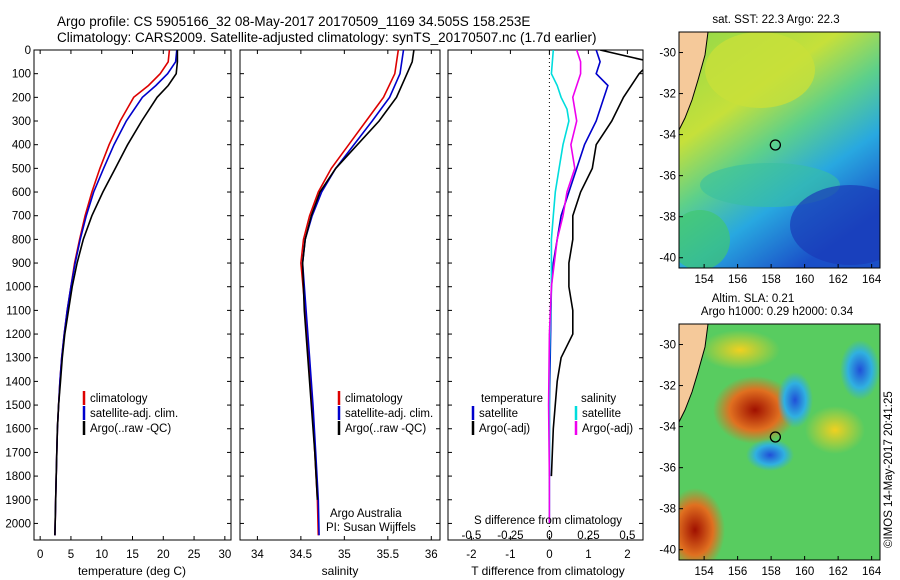  What do you see at coordinates (340, 571) in the screenshot?
I see `salinity-x-label: salinity` at bounding box center [340, 571].